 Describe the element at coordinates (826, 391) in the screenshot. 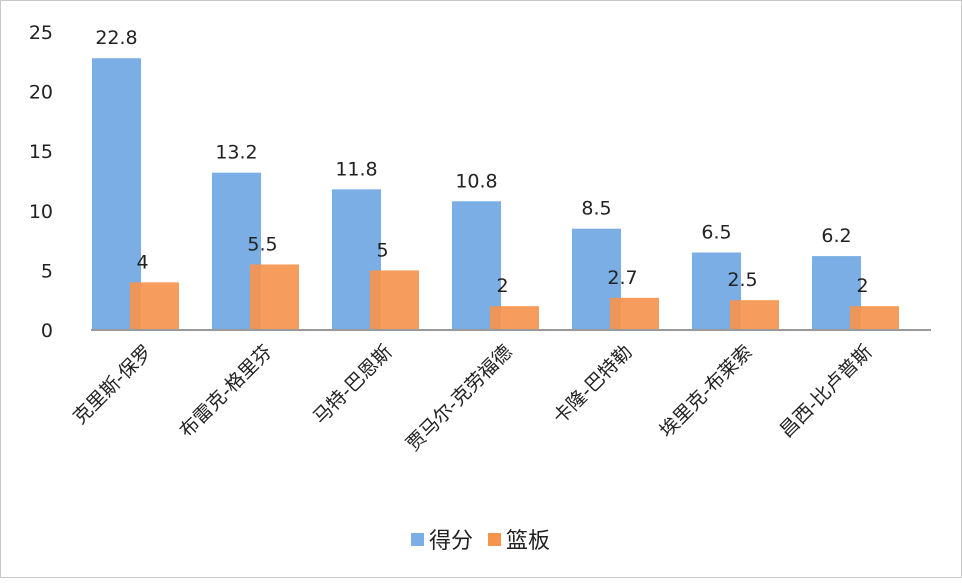

I see `x-tick-label: 昌西-比卢普斯` at that location.